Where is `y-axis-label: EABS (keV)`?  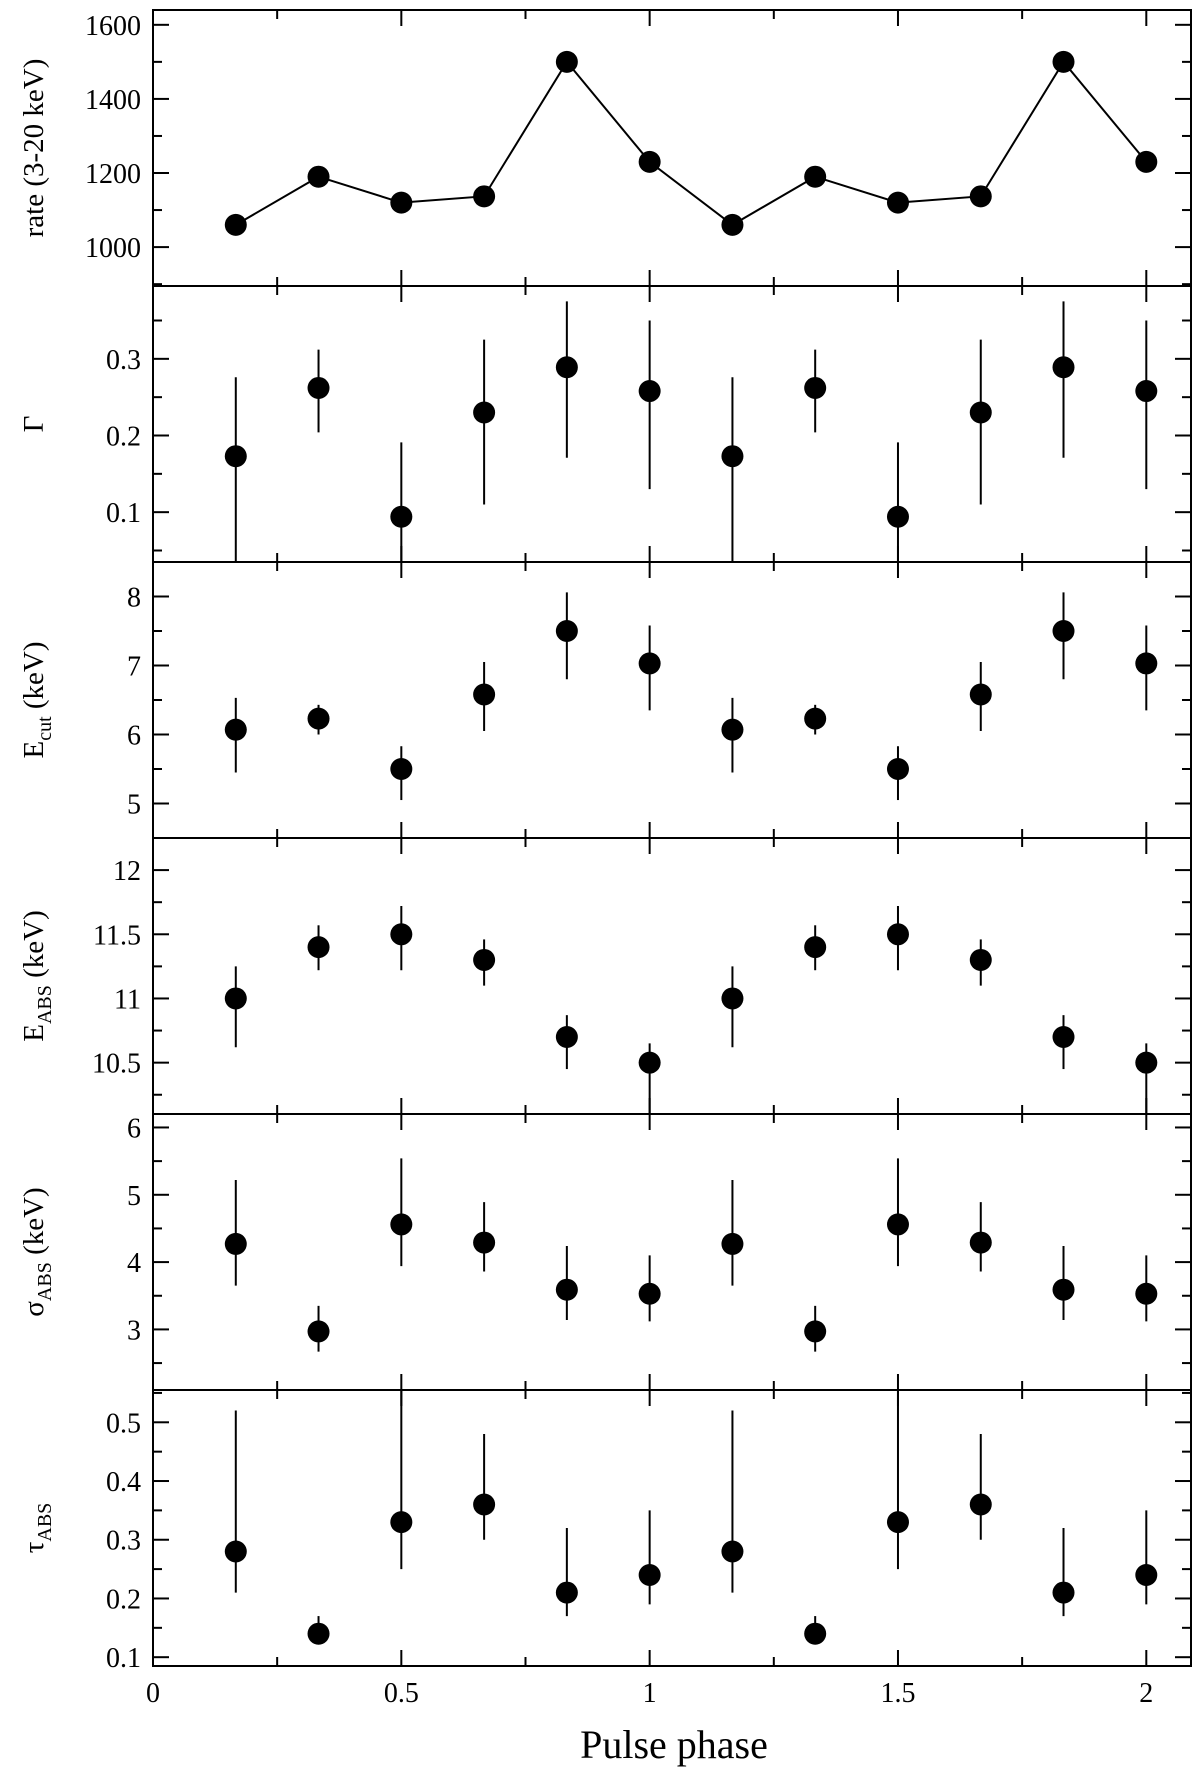 y-axis-label: EABS (keV) is located at coordinates (37, 976).